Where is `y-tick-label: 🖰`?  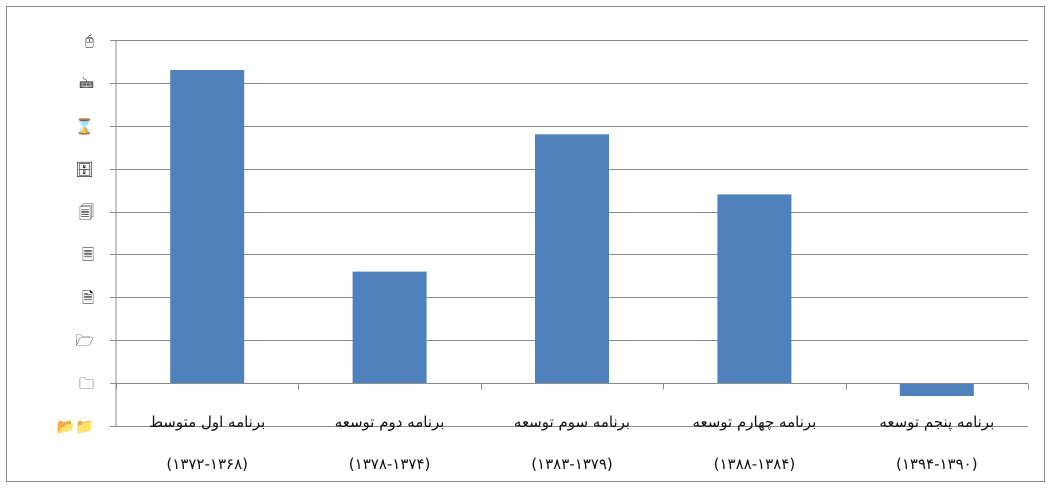 y-tick-label: 🖰 is located at coordinates (89, 41).